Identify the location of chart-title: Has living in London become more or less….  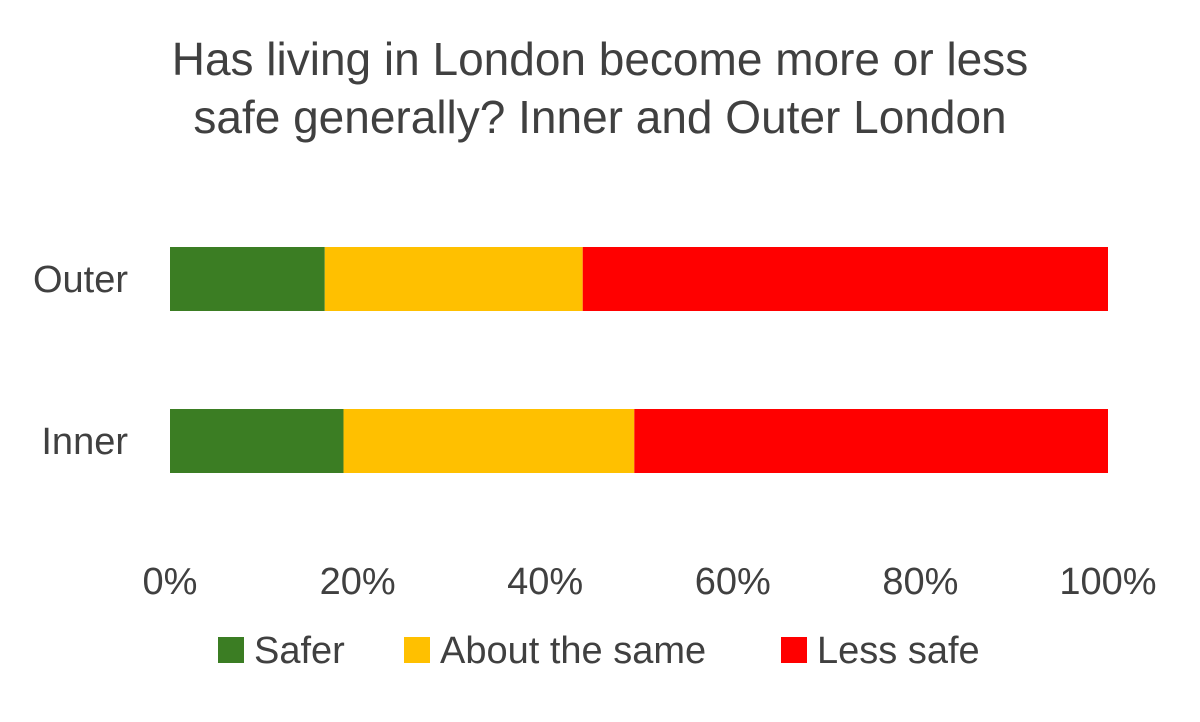
(600, 88).